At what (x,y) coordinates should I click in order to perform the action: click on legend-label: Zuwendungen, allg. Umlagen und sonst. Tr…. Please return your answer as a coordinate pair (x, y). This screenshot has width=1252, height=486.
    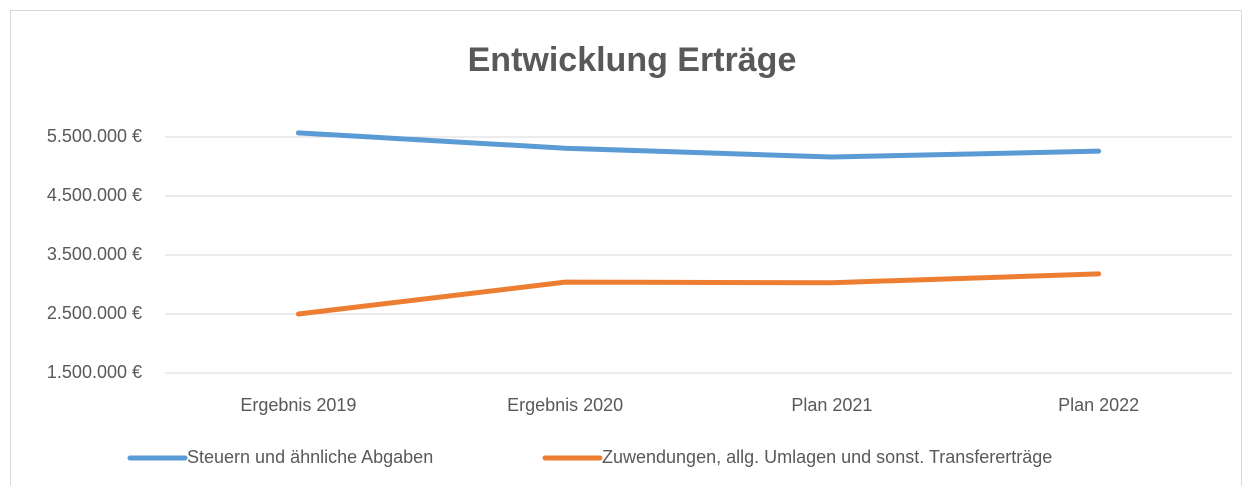
    Looking at the image, I should click on (827, 457).